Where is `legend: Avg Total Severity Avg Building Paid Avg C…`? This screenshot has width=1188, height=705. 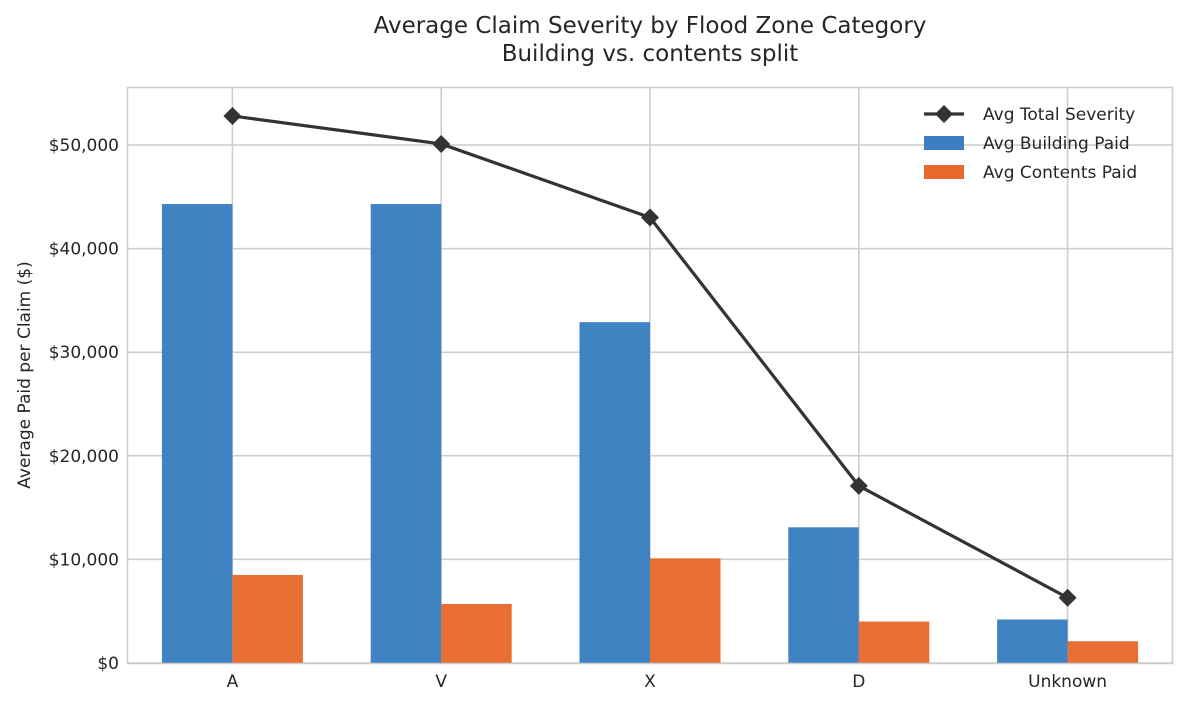 legend: Avg Total Severity Avg Building Paid Avg C… is located at coordinates (1030, 144).